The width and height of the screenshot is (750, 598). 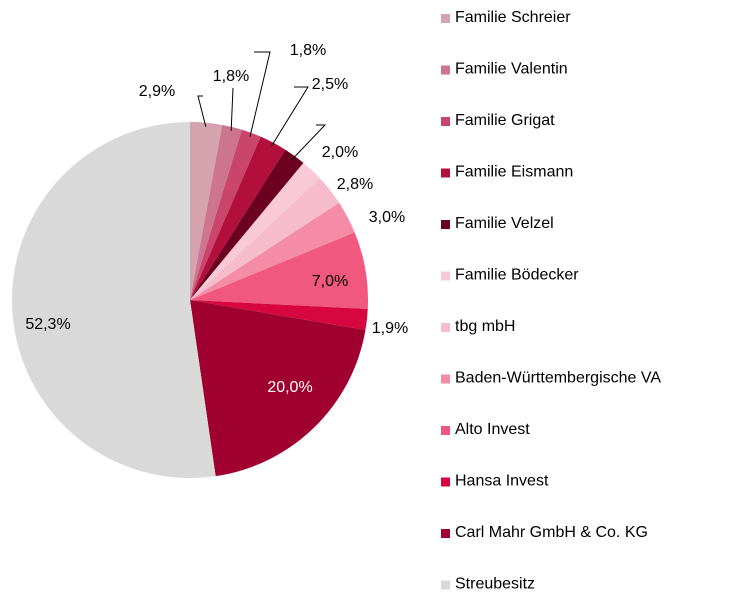 What do you see at coordinates (340, 152) in the screenshot?
I see `data-label: 2,0%` at bounding box center [340, 152].